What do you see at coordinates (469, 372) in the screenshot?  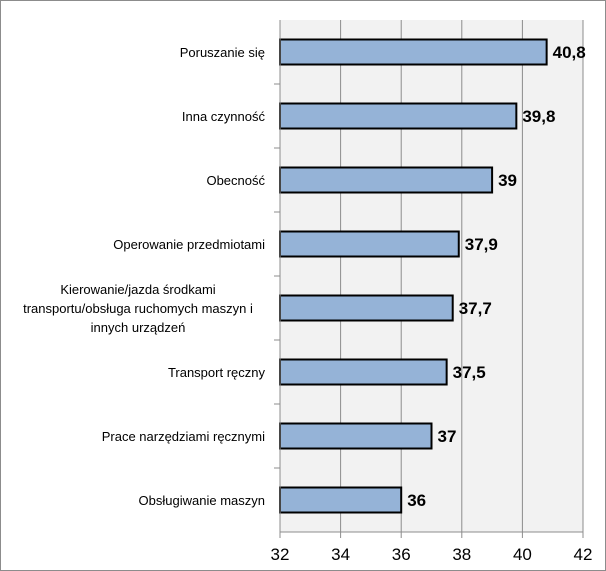 I see `data-label: 37,5` at bounding box center [469, 372].